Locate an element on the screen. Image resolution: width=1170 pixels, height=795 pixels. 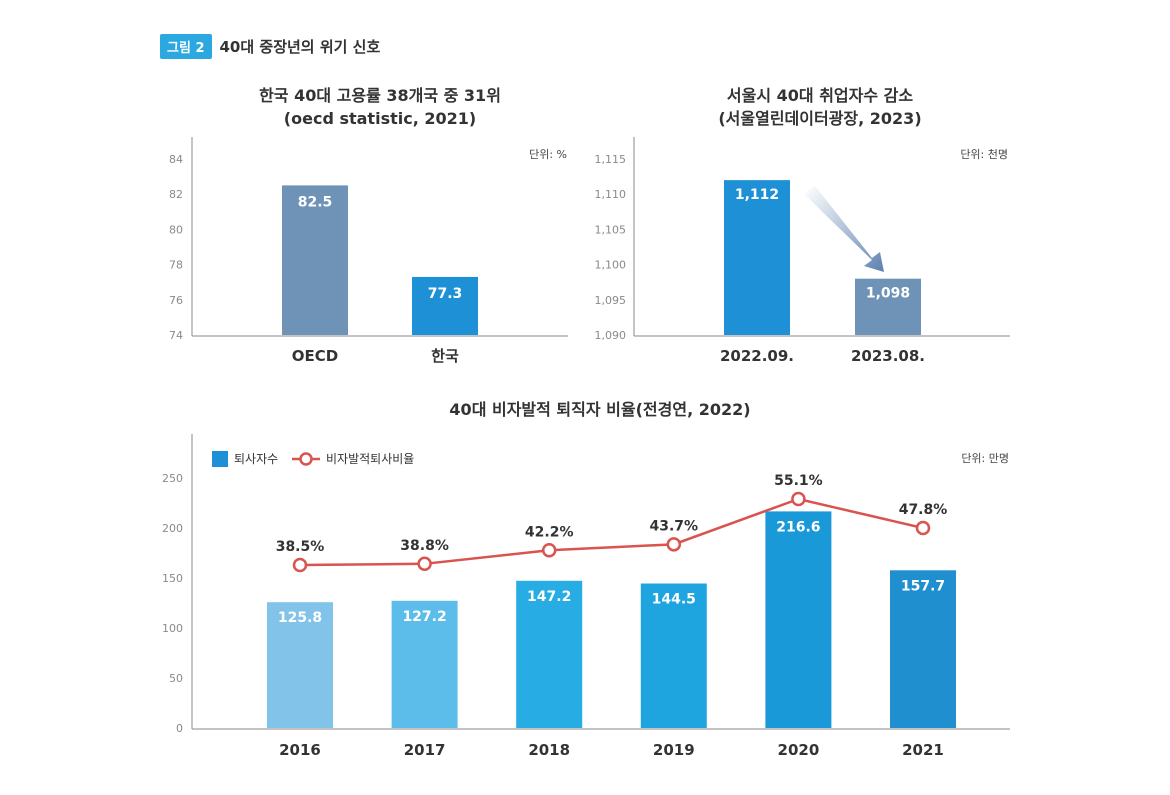
line-point-label: 38.8% is located at coordinates (424, 546).